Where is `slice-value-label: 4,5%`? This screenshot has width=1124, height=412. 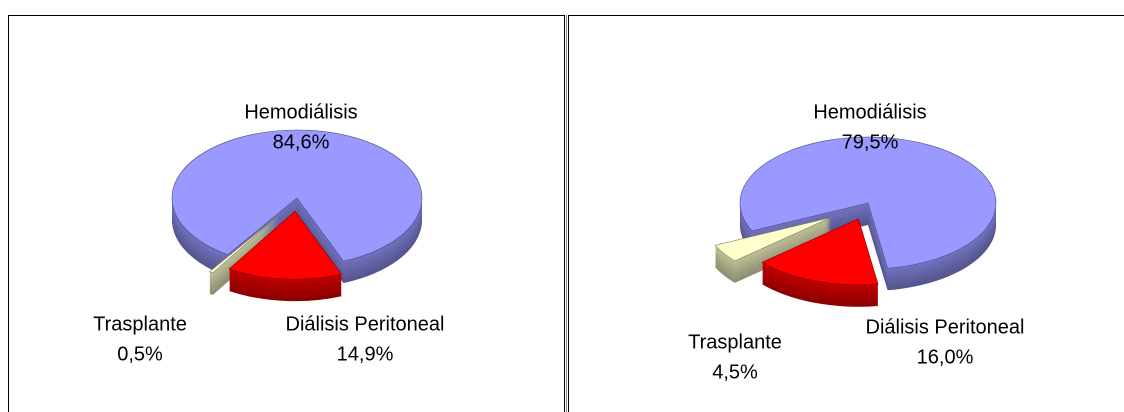 slice-value-label: 4,5% is located at coordinates (735, 372).